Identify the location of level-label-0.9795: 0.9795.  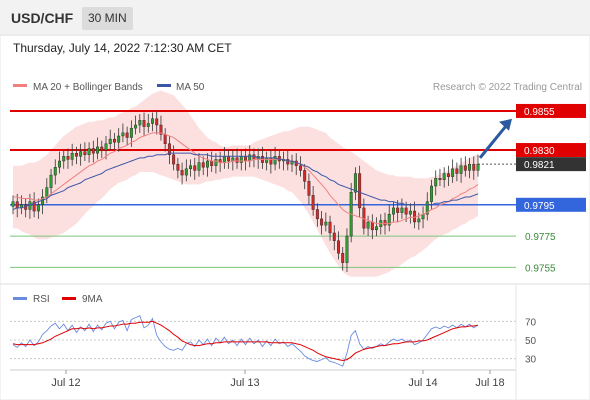
(539, 206).